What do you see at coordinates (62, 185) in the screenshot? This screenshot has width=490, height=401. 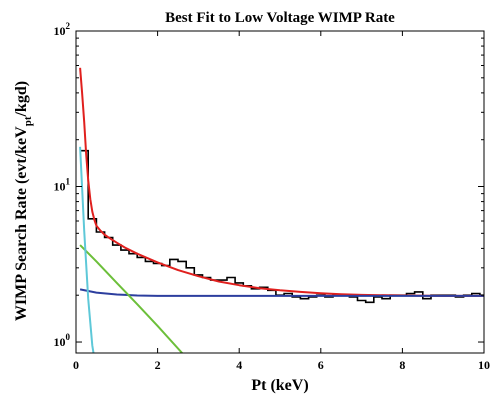 I see `y-tick-label: 10¹` at bounding box center [62, 185].